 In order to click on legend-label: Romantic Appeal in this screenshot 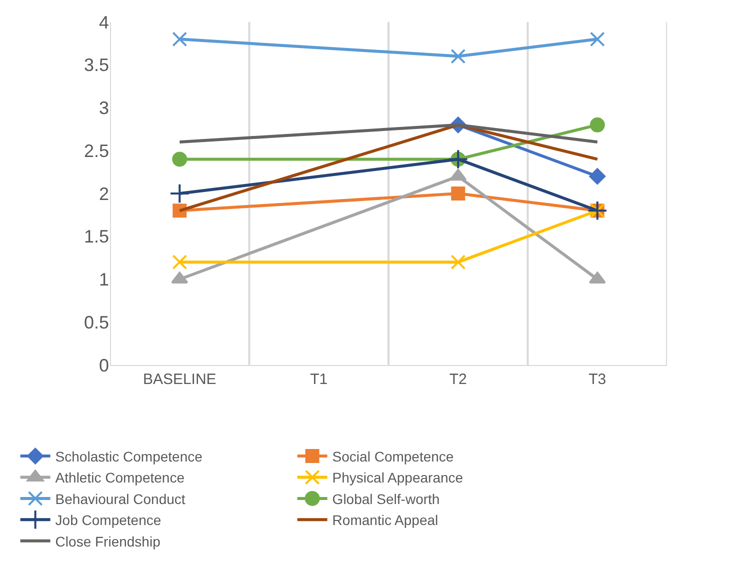, I will do `click(385, 520)`.